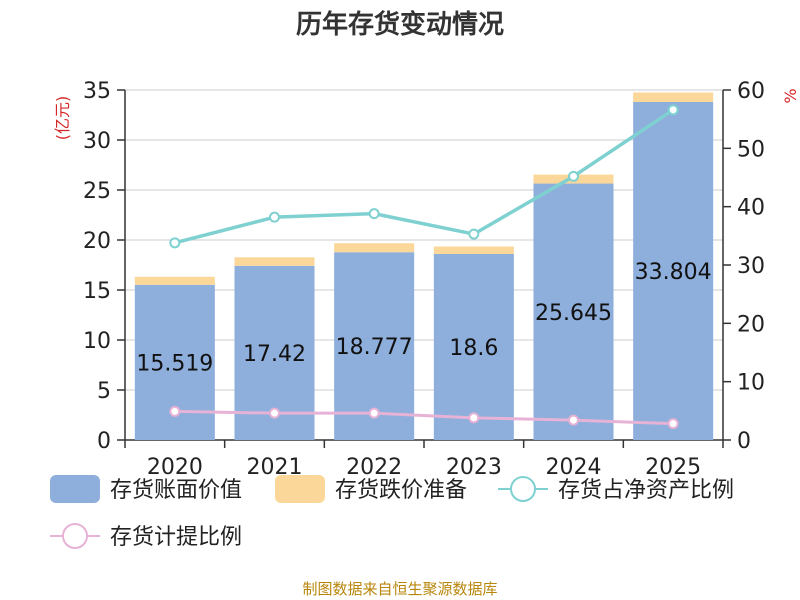 Image resolution: width=800 pixels, height=600 pixels. Describe the element at coordinates (751, 324) in the screenshot. I see `right-axis-tick-label: 20` at that location.